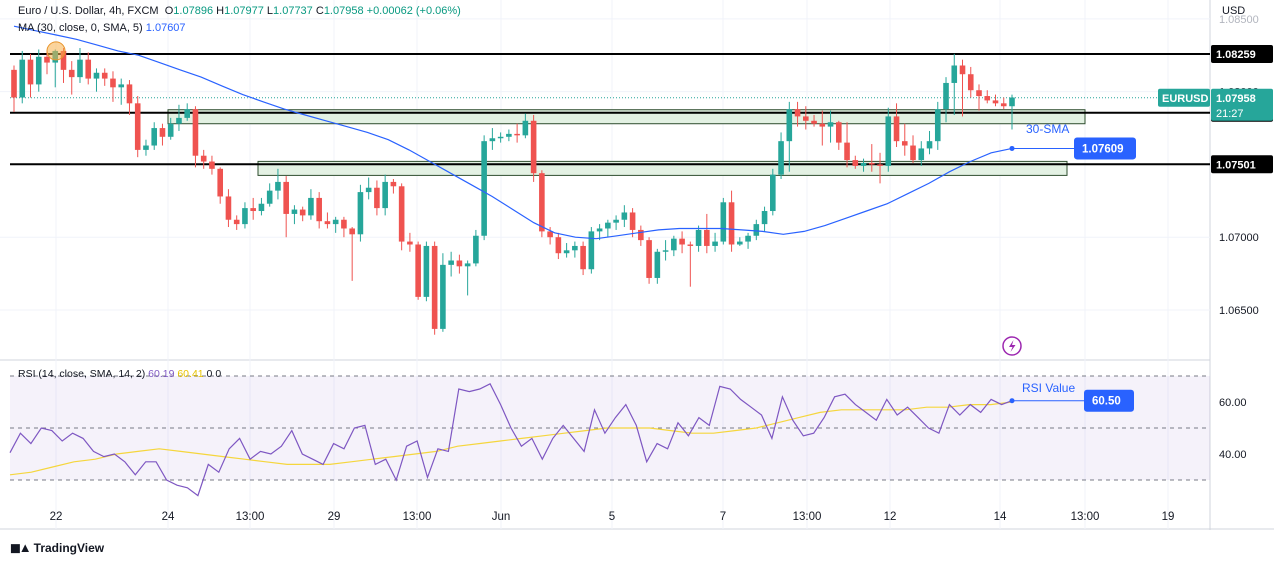 The height and width of the screenshot is (565, 1274). I want to click on low-value: 1.07737, so click(293, 11).